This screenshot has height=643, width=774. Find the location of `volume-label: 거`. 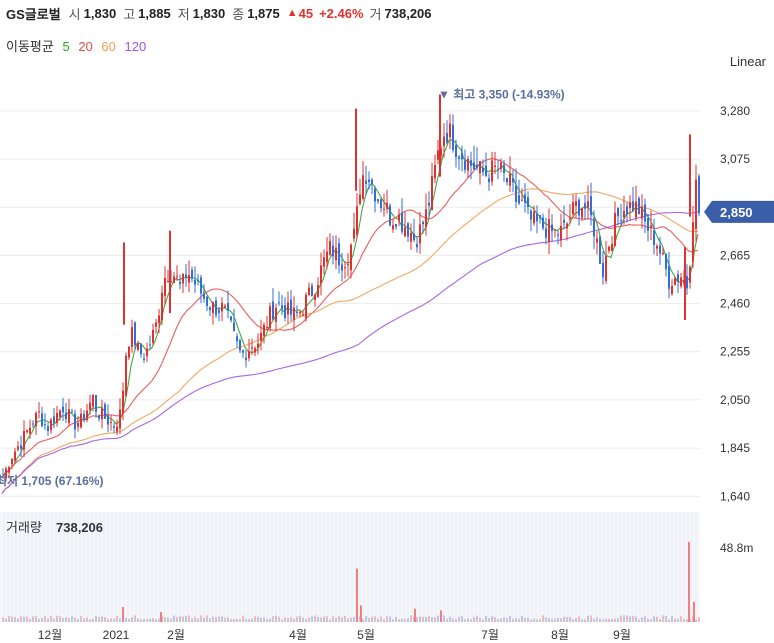

volume-label: 거 is located at coordinates (375, 14).